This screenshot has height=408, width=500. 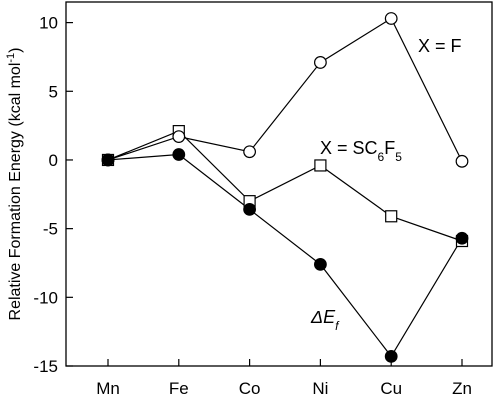 I want to click on y-axis: 10 5 0 -5 -10 -15, so click(x=53, y=195).